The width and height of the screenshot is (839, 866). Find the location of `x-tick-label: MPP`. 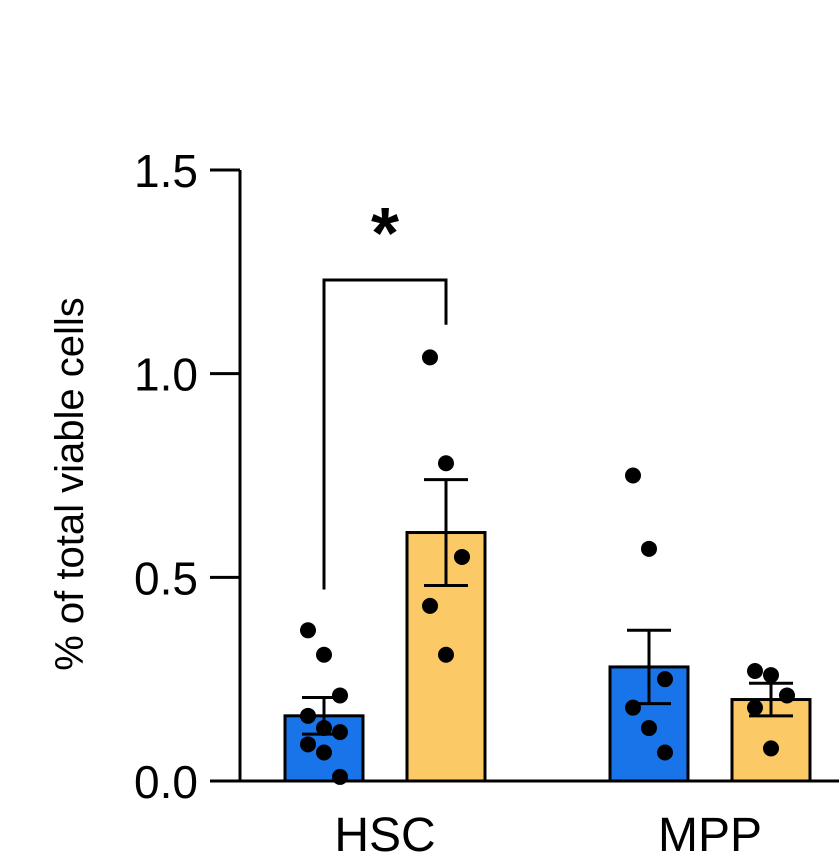

x-tick-label: MPP is located at coordinates (710, 835).